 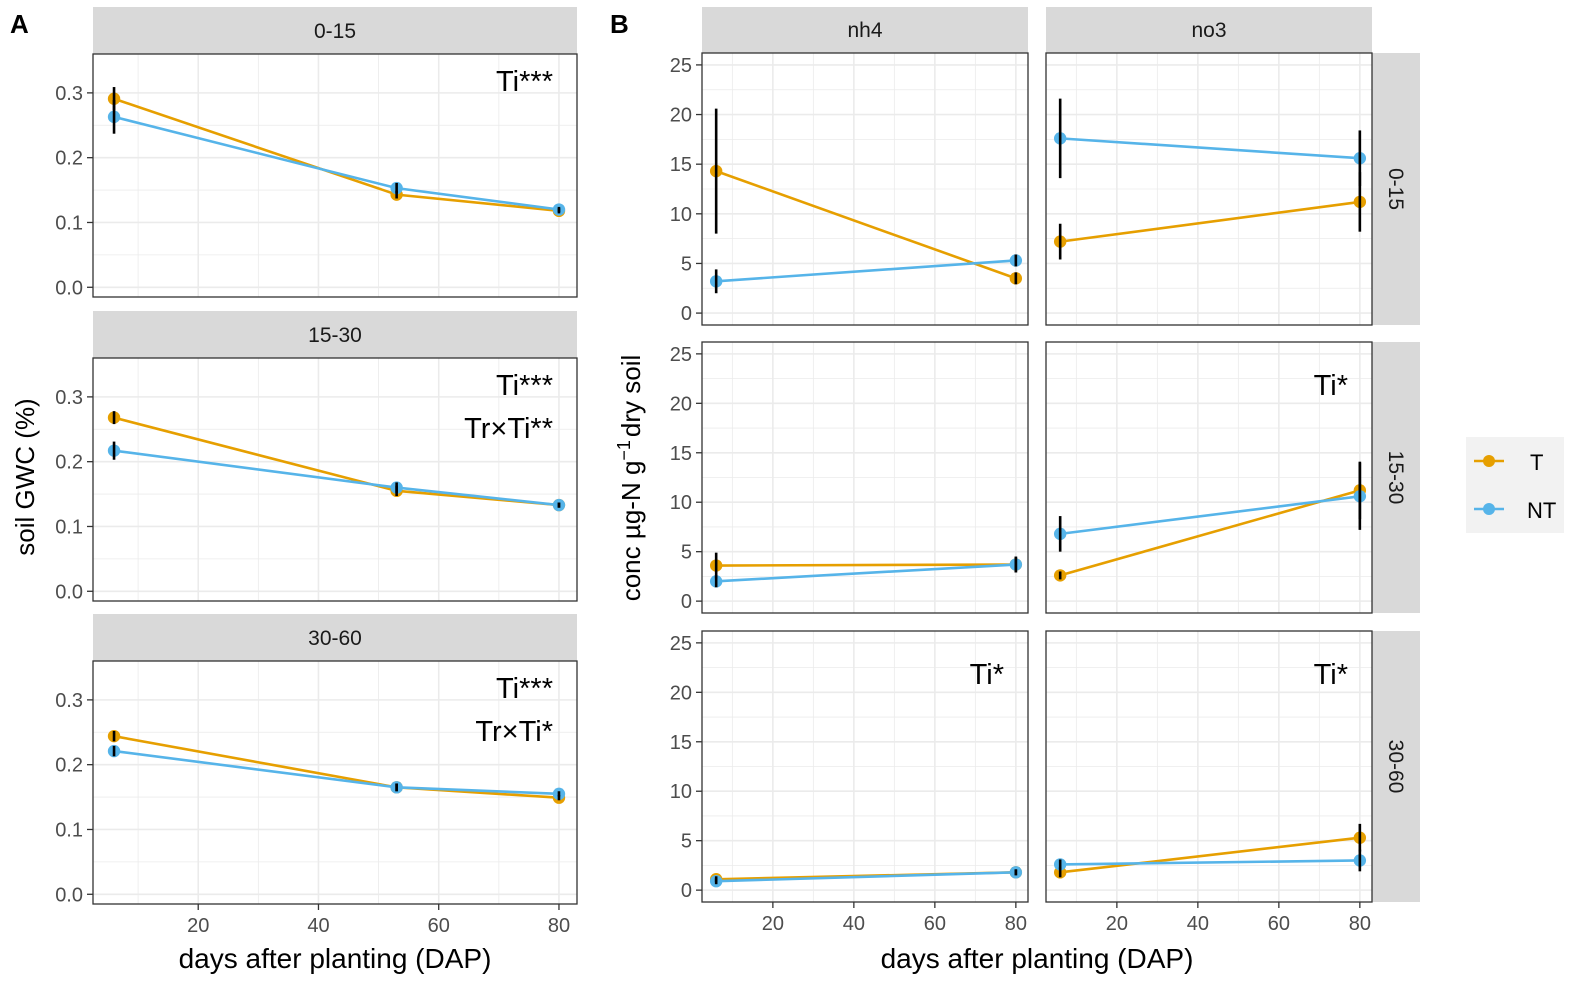 What do you see at coordinates (773, 924) in the screenshot?
I see `panel-b-facet-4-x-tick-label: 20` at bounding box center [773, 924].